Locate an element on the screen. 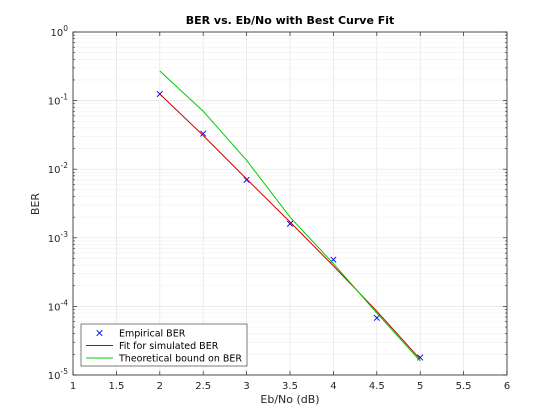  x-tick-label: 2.5 is located at coordinates (203, 386).